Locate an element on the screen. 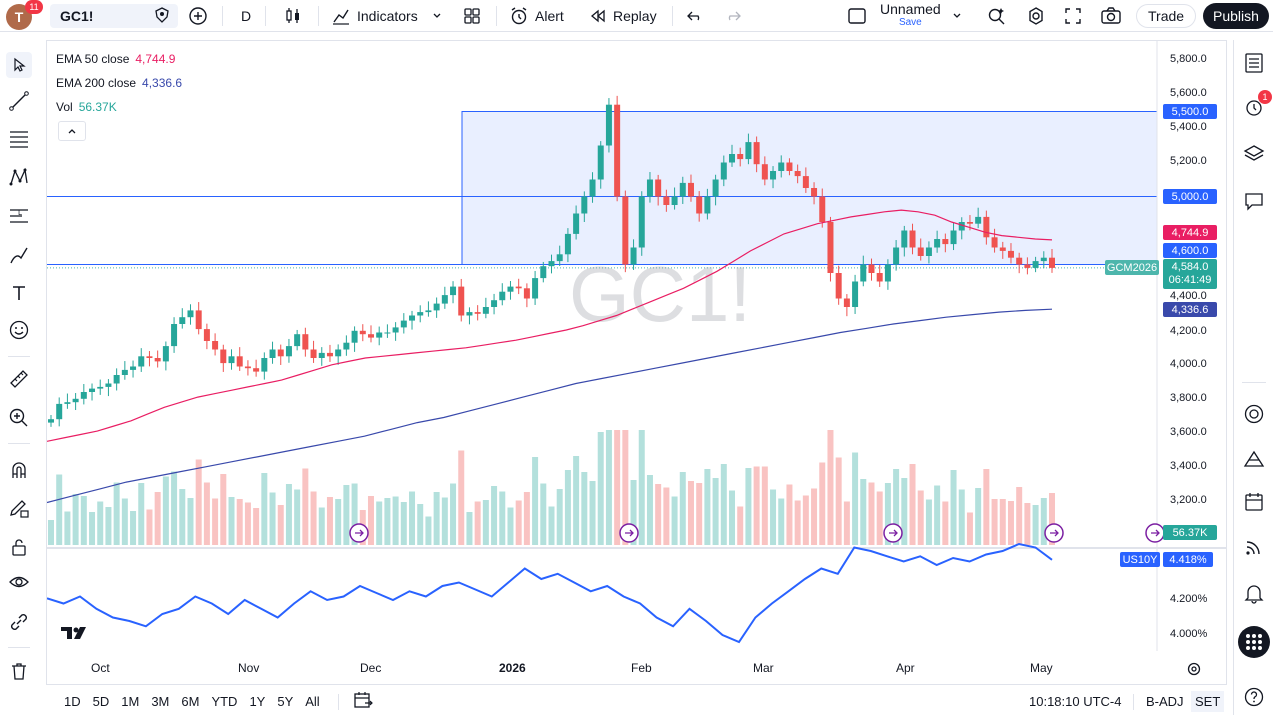 This screenshot has width=1273, height=715. indicators-button: Indicators is located at coordinates (386, 16).